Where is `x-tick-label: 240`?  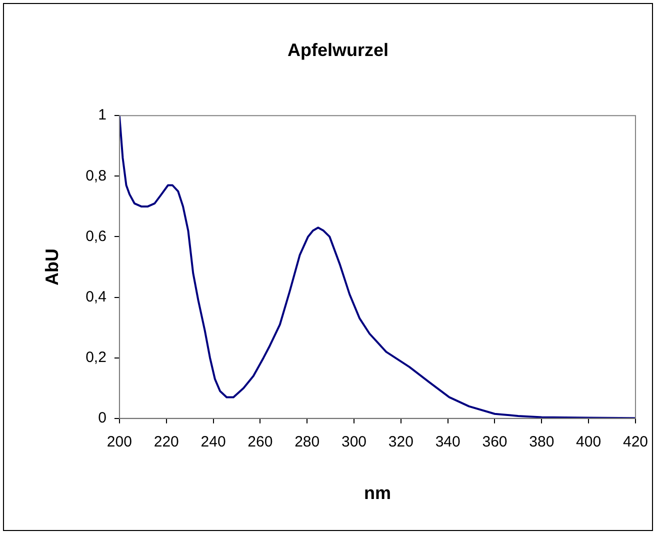 x-tick-label: 240 is located at coordinates (213, 442).